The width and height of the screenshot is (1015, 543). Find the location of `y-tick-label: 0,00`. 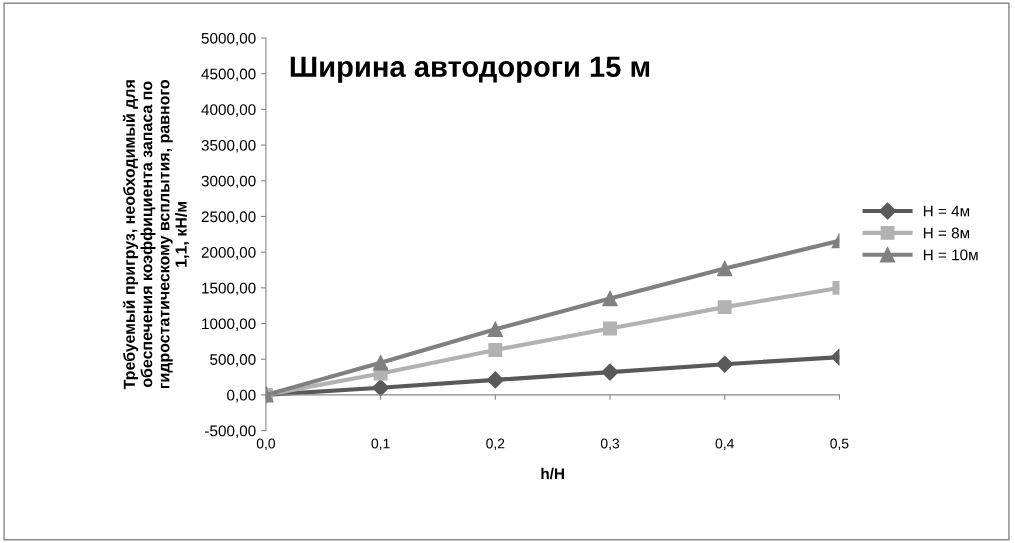

y-tick-label: 0,00 is located at coordinates (241, 396).